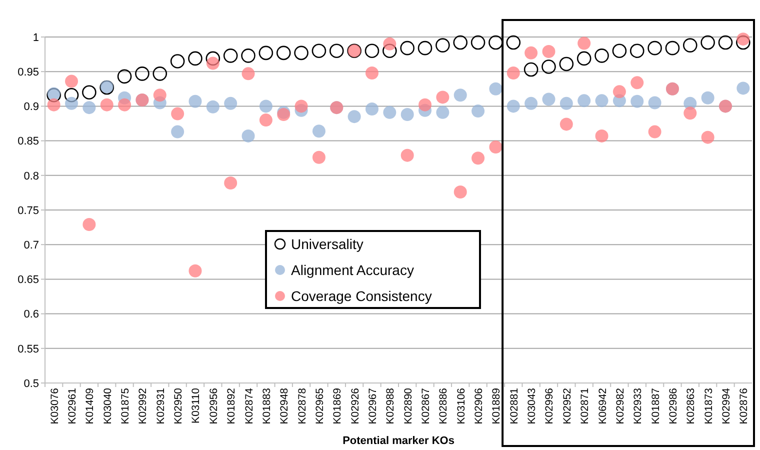 The height and width of the screenshot is (450, 760). I want to click on y-tick-label: 0.75, so click(28, 210).